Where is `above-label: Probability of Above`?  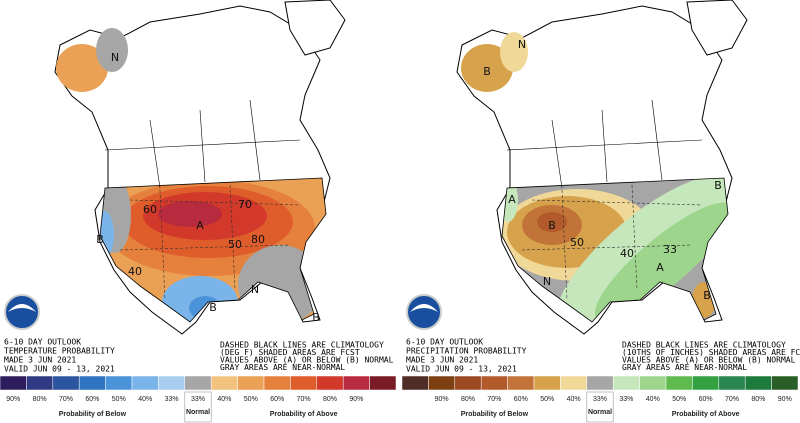
above-label: Probability of Above is located at coordinates (706, 414).